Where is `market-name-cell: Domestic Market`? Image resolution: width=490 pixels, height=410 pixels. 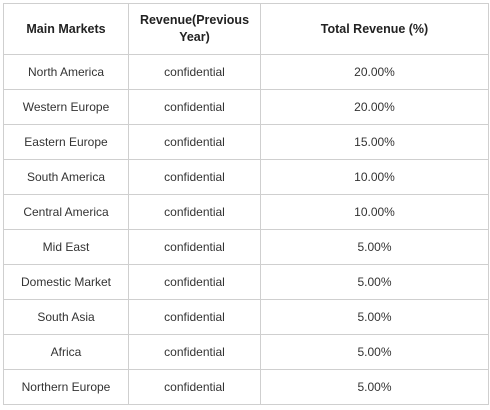
market-name-cell: Domestic Market is located at coordinates (66, 282).